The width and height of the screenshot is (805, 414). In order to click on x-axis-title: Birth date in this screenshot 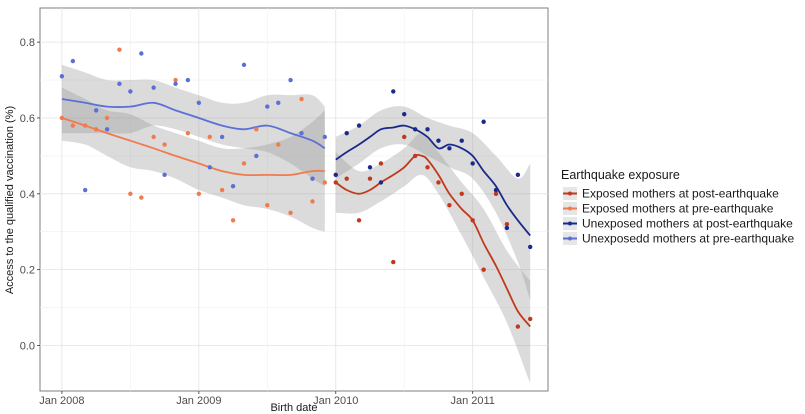, I will do `click(293, 408)`.